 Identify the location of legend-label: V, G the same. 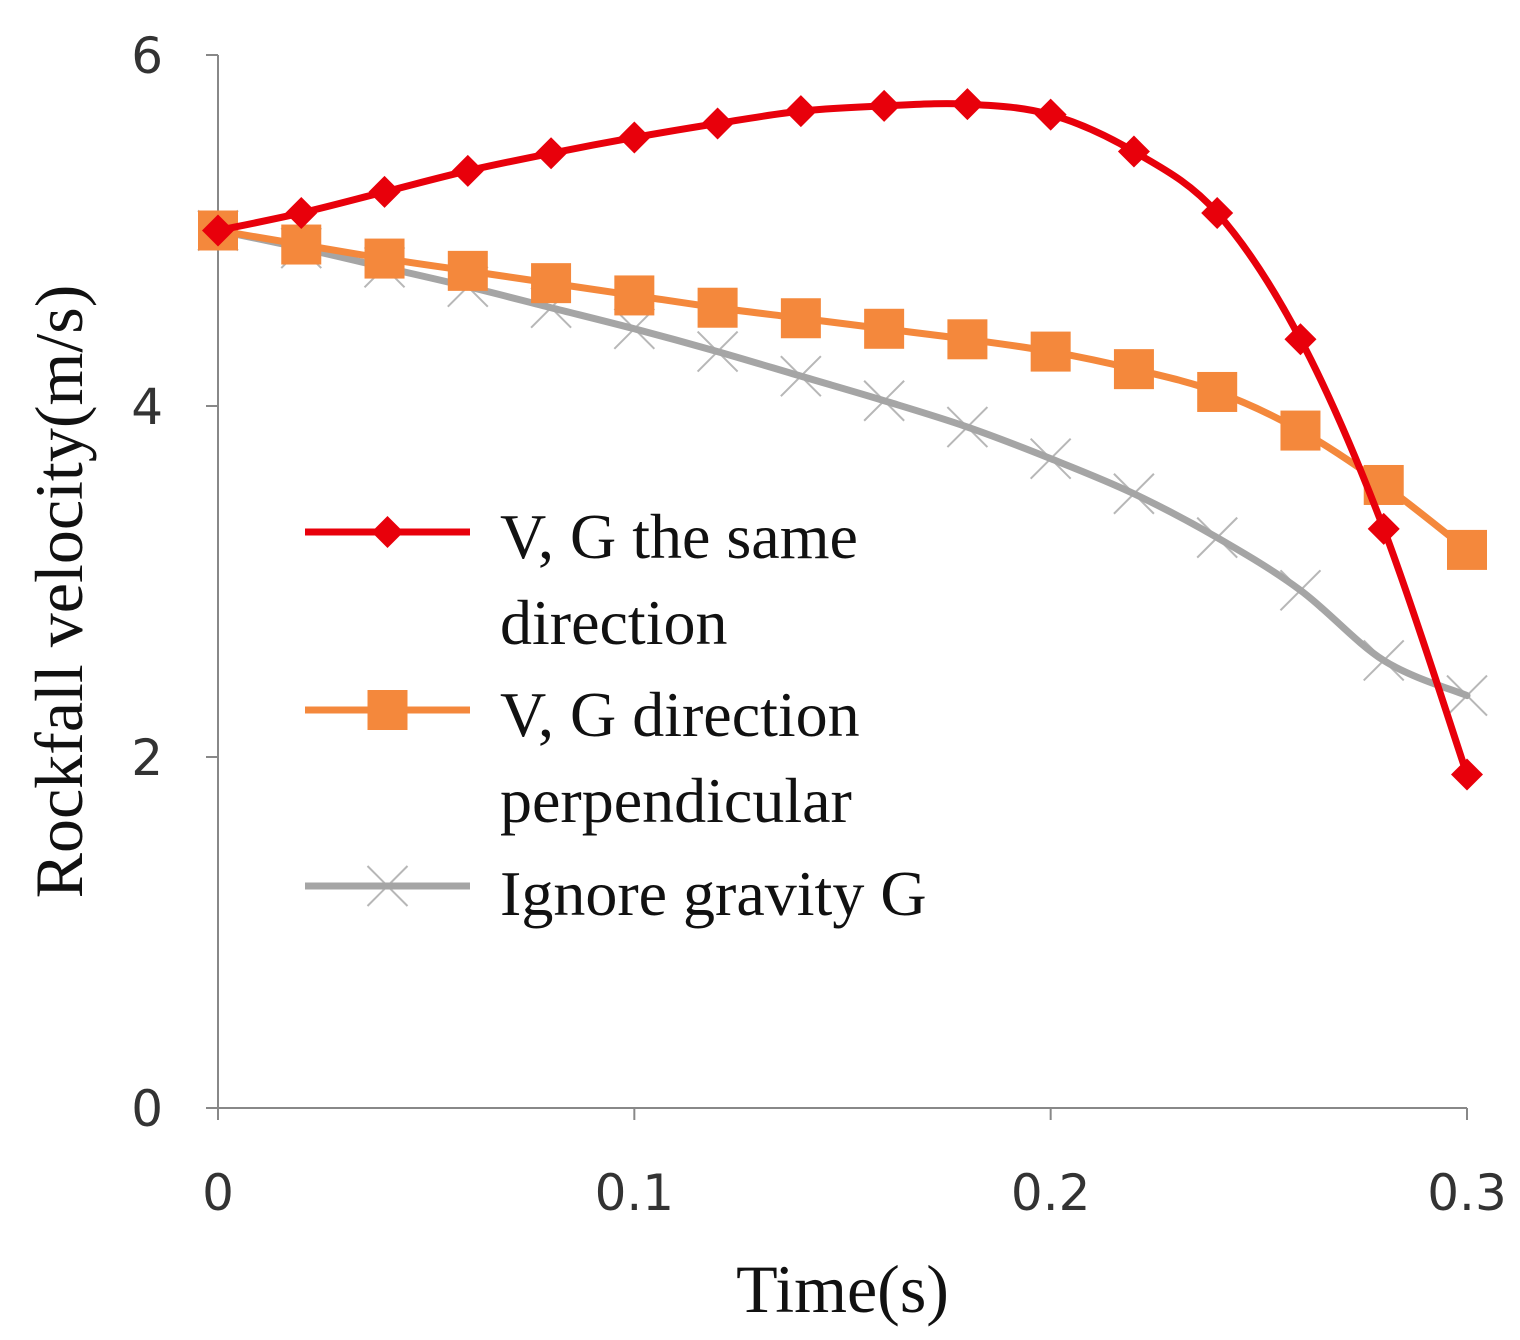
(679, 536).